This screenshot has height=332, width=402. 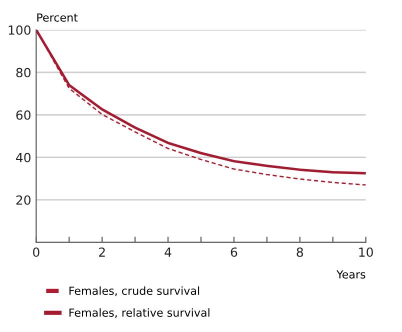 I want to click on legend-label: Females, crude survival, so click(x=134, y=291).